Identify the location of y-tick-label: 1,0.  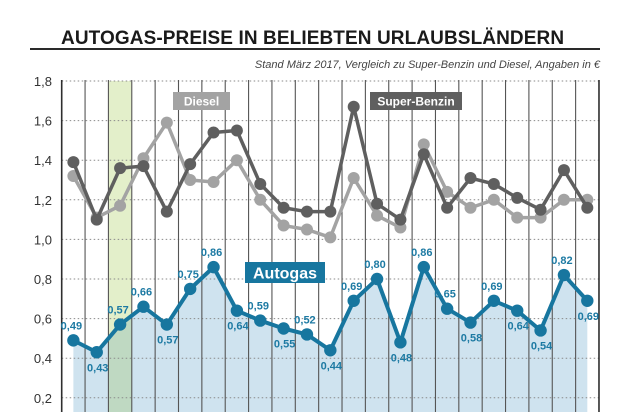
(43, 239).